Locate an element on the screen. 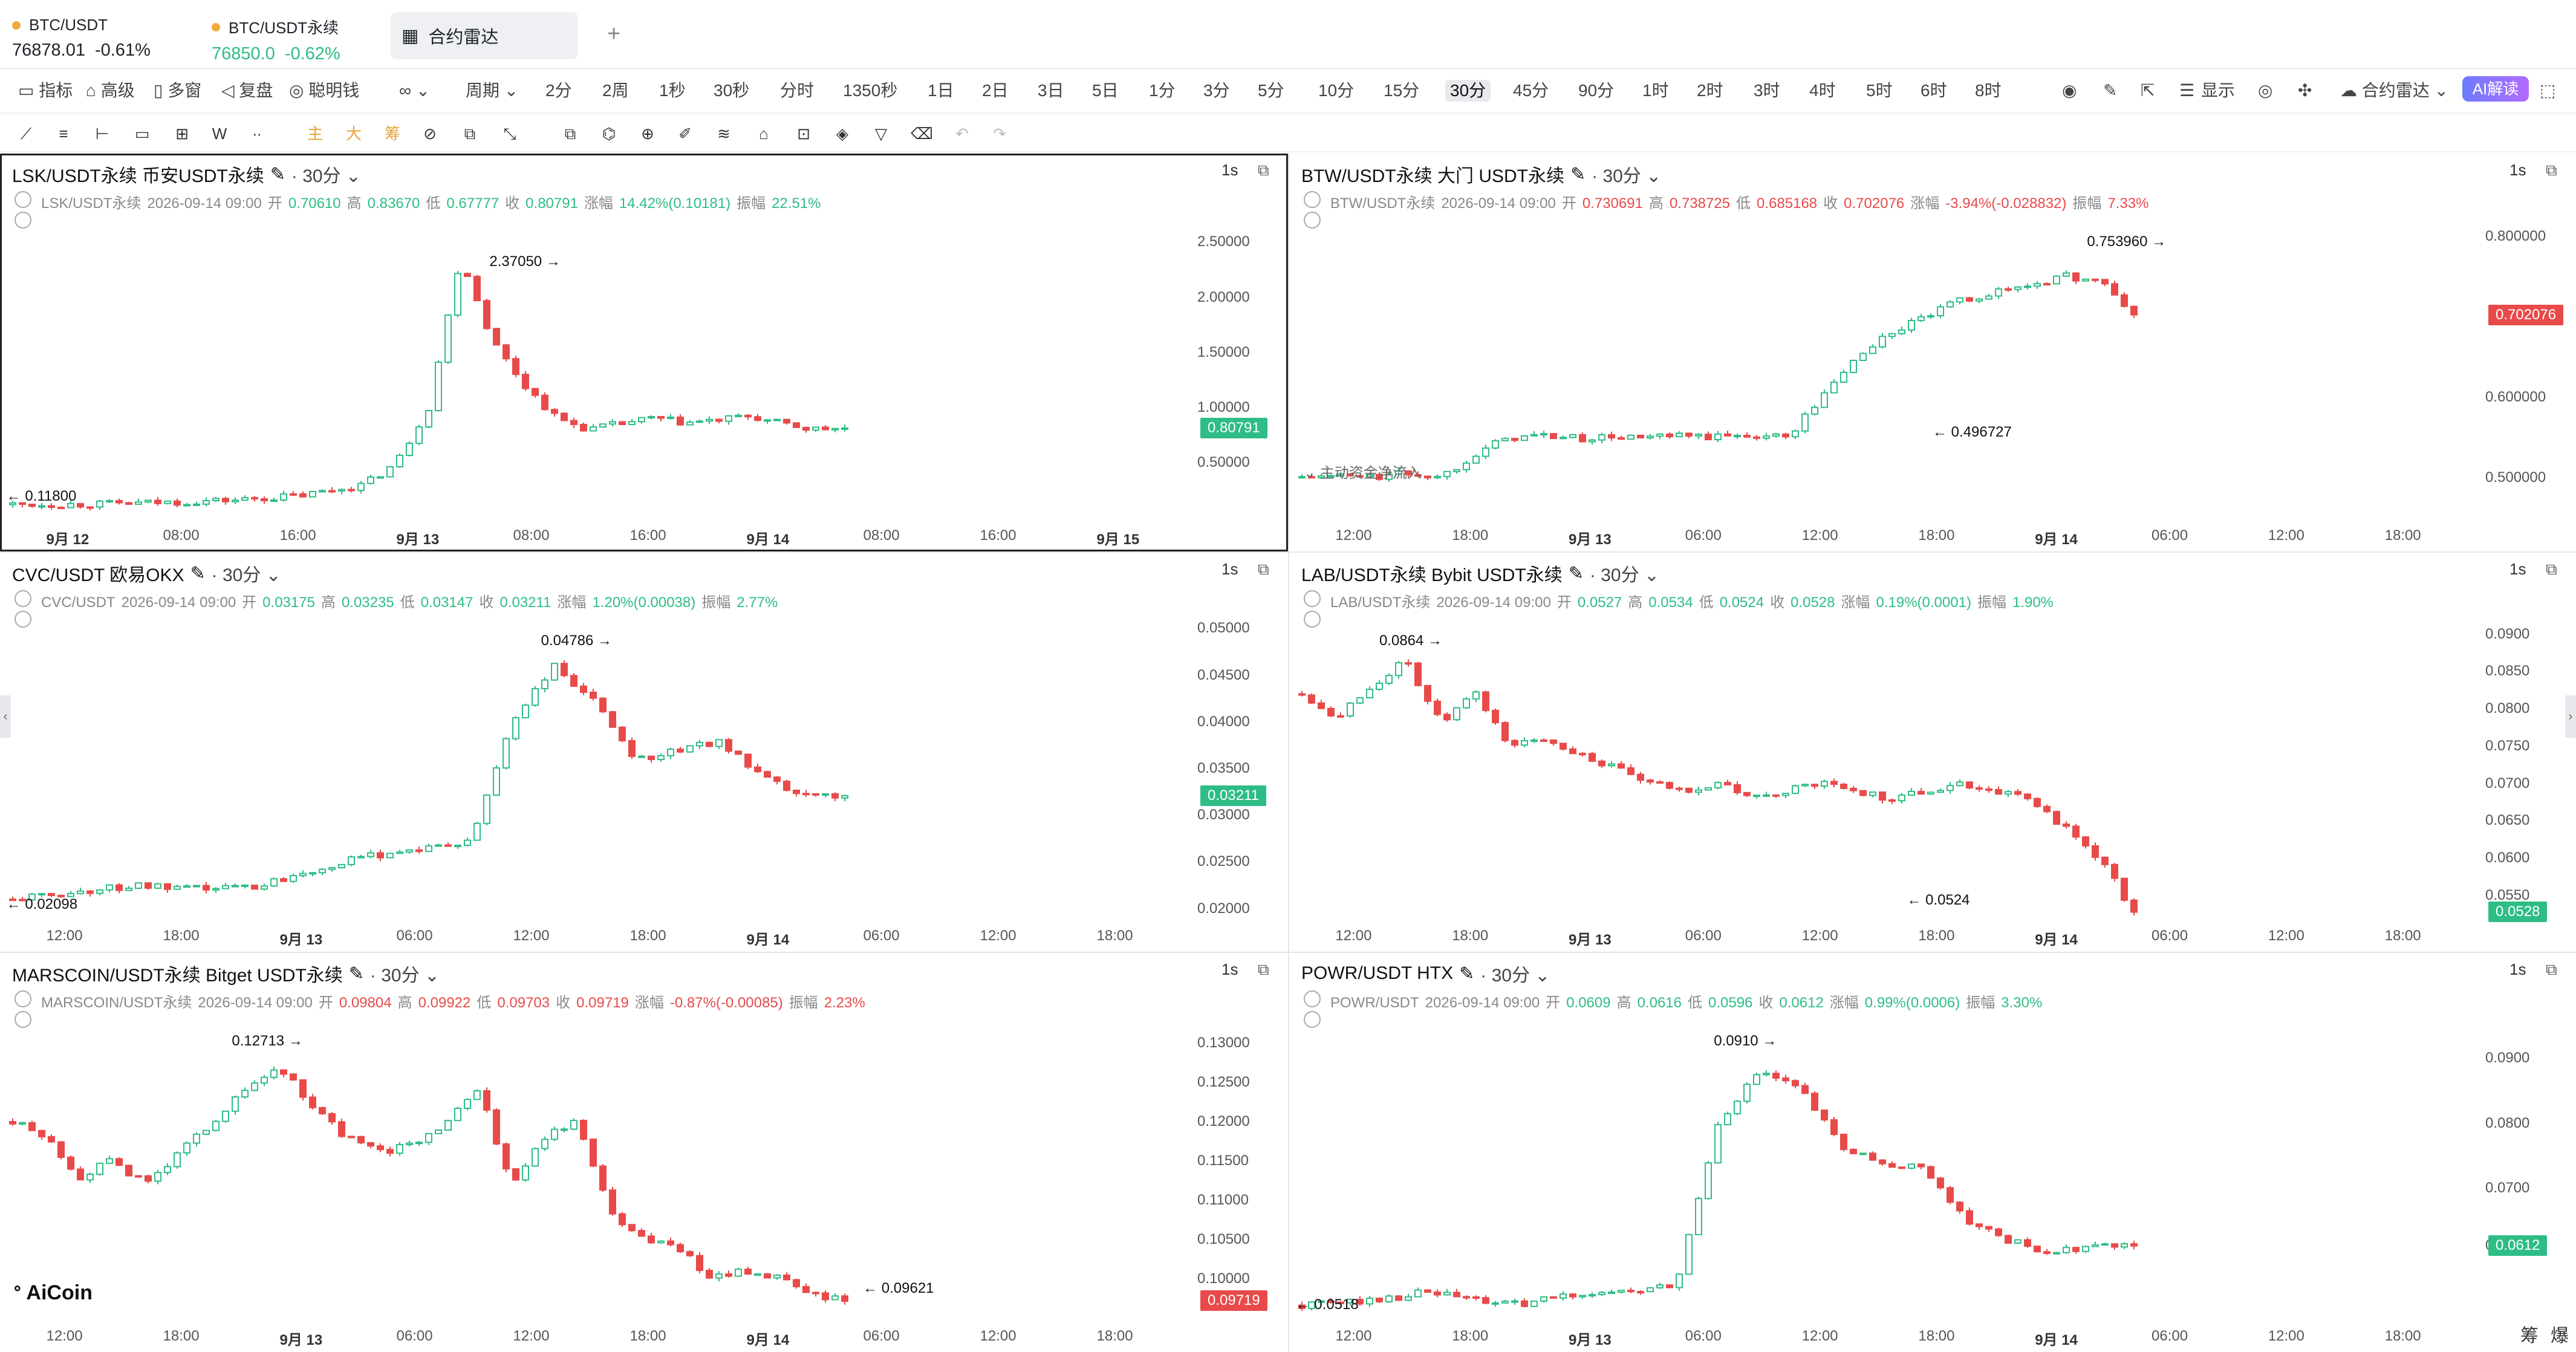 The width and height of the screenshot is (2576, 1352). period-18: 1时 is located at coordinates (1656, 90).